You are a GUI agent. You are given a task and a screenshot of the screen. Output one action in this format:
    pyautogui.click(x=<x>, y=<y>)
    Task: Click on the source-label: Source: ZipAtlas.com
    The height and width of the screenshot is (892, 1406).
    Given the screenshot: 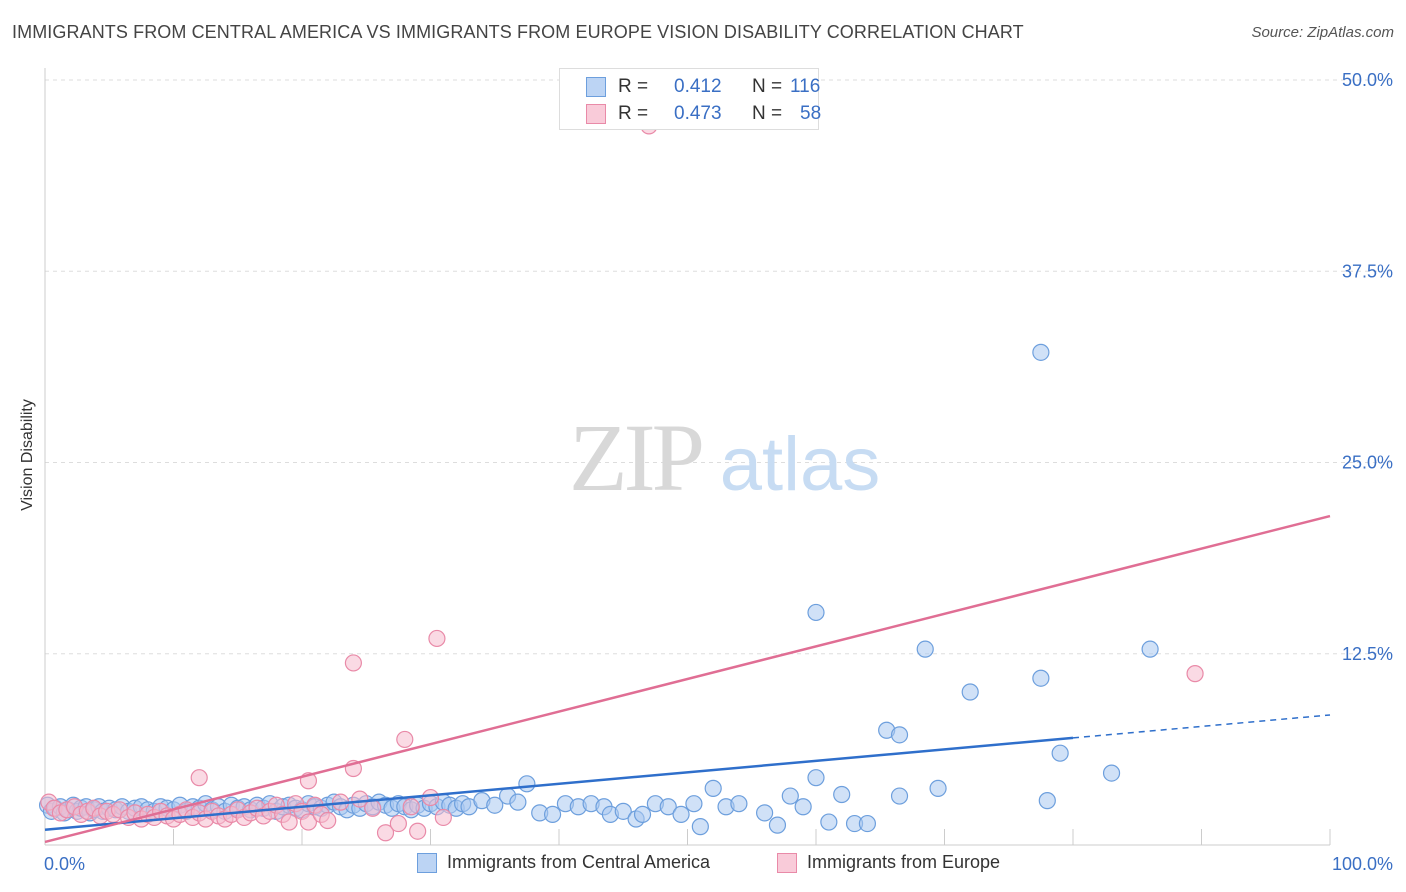 What is the action you would take?
    pyautogui.click(x=1322, y=32)
    